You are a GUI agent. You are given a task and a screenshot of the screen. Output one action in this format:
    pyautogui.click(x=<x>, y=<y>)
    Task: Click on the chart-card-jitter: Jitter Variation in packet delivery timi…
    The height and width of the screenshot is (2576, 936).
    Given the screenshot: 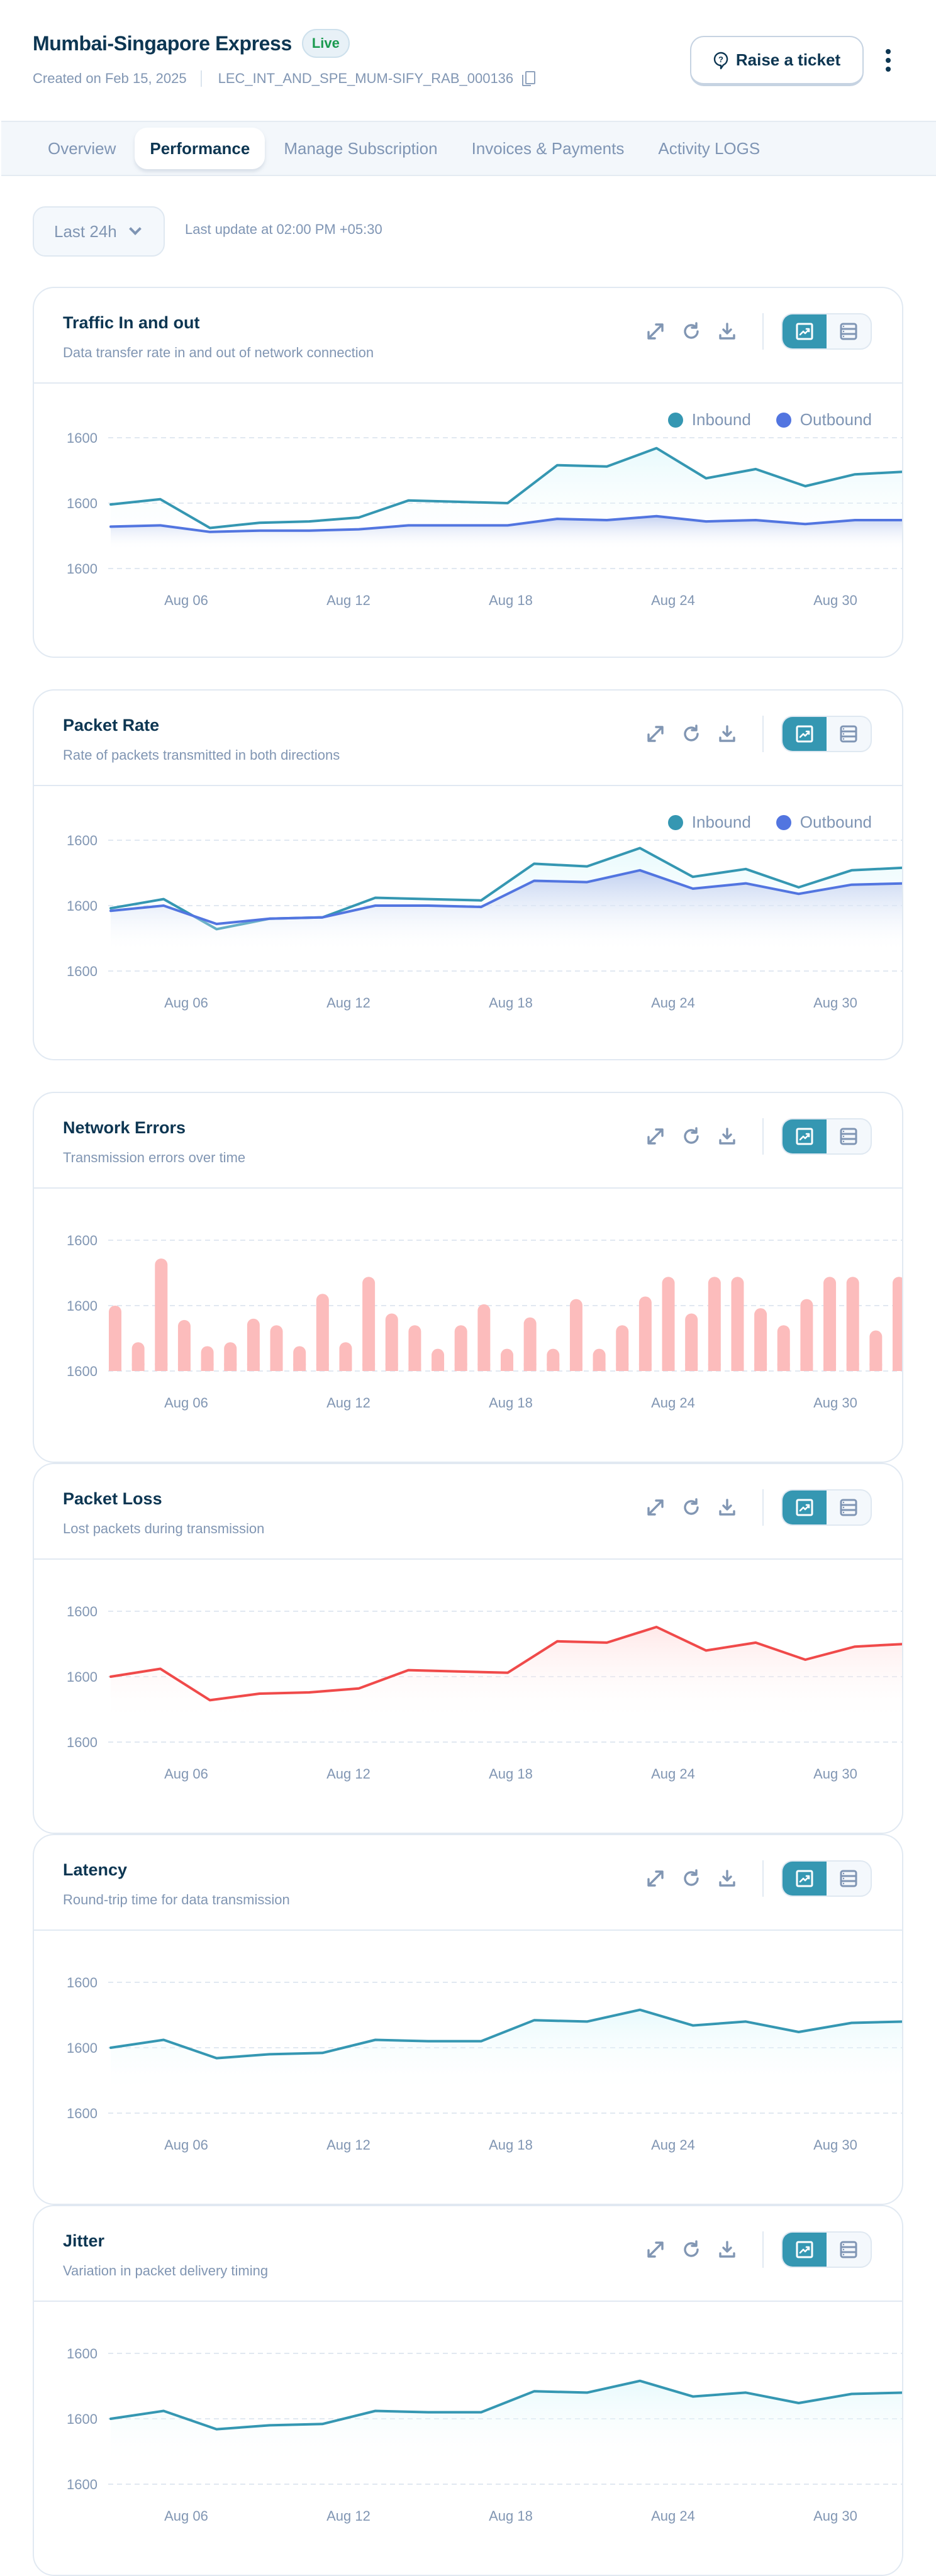 What is the action you would take?
    pyautogui.click(x=468, y=2390)
    